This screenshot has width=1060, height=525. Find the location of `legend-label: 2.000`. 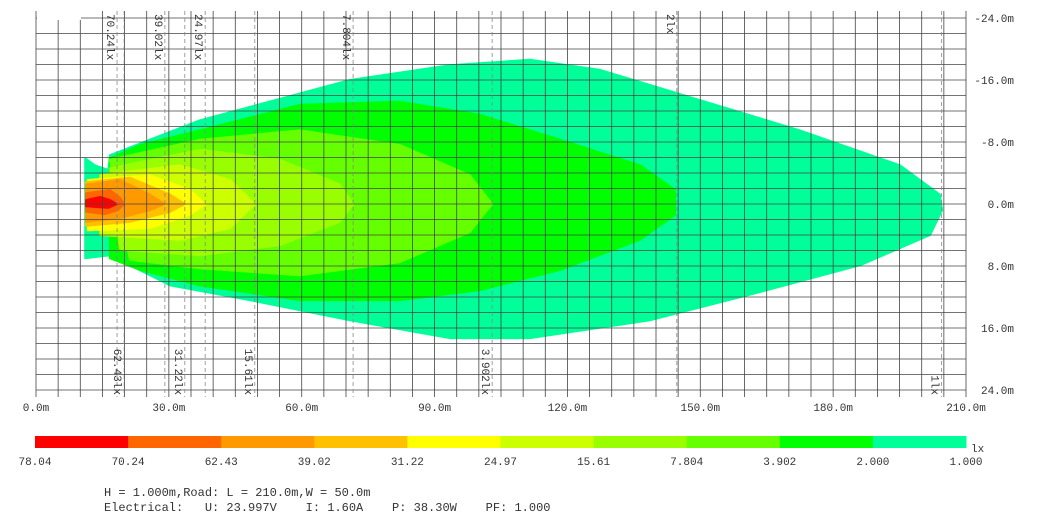

legend-label: 2.000 is located at coordinates (872, 463).